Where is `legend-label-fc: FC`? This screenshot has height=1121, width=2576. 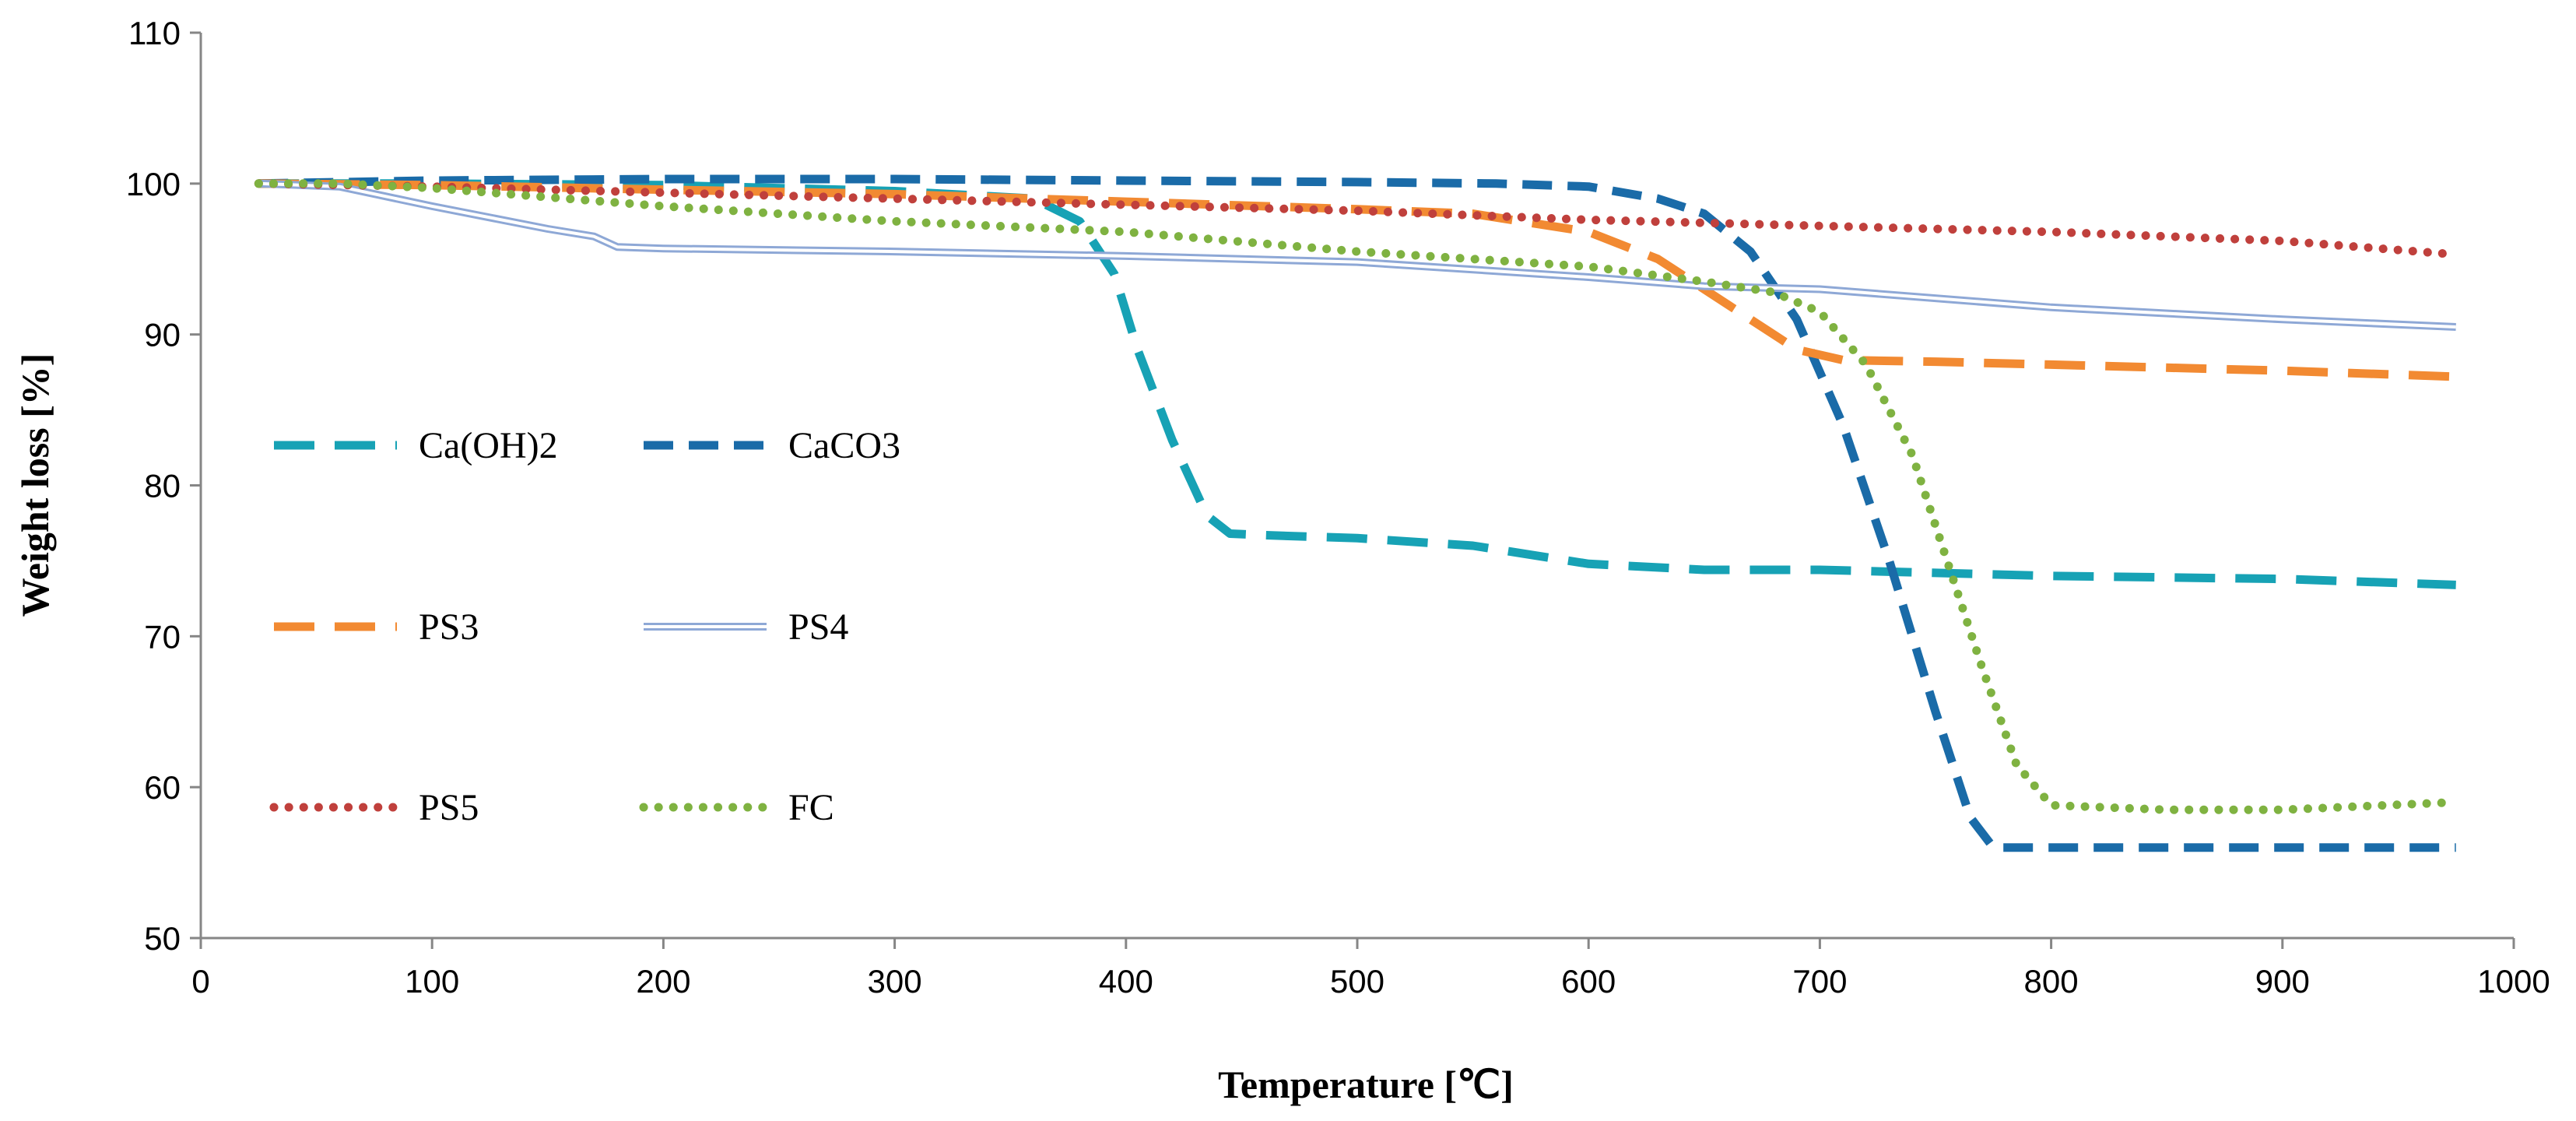 legend-label-fc: FC is located at coordinates (811, 807).